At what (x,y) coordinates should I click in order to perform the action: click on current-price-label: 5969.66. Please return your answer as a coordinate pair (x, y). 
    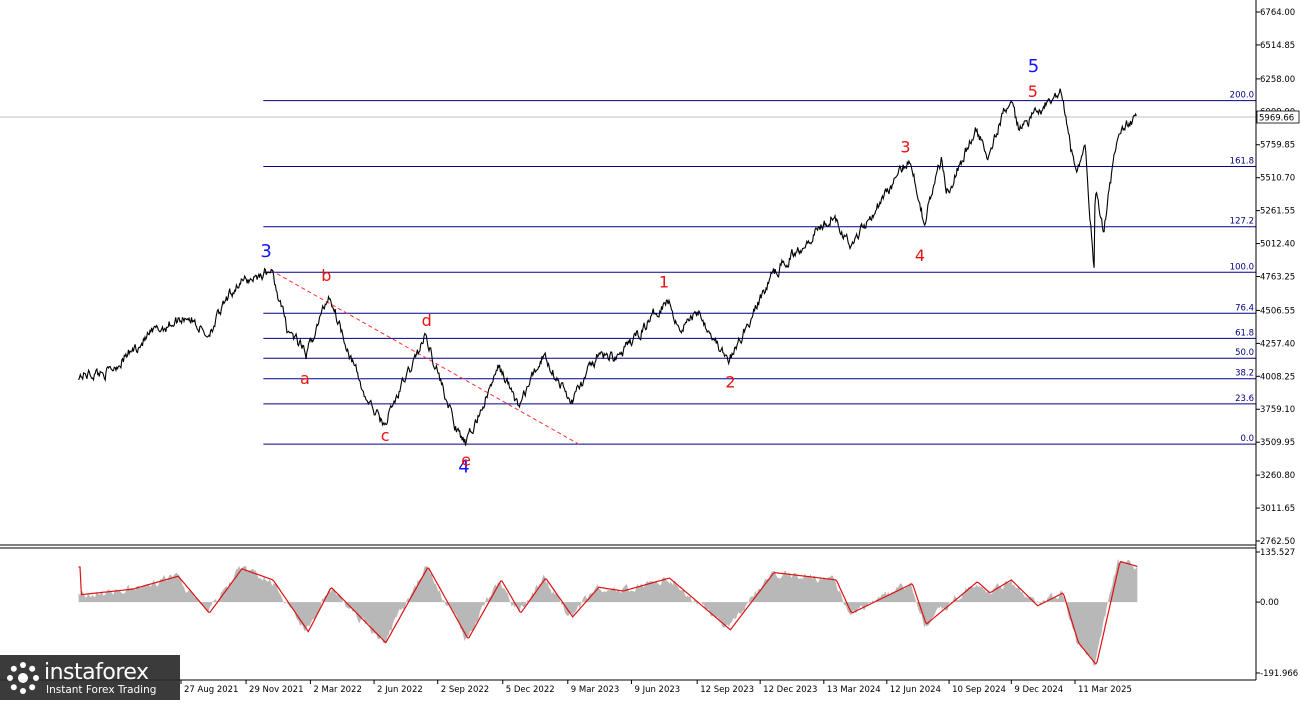
    Looking at the image, I should click on (1276, 119).